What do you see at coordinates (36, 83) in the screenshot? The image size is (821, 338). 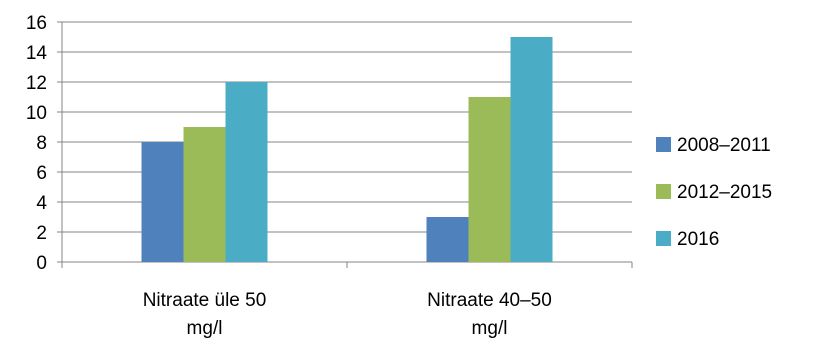 I see `y-tick-label: 12` at bounding box center [36, 83].